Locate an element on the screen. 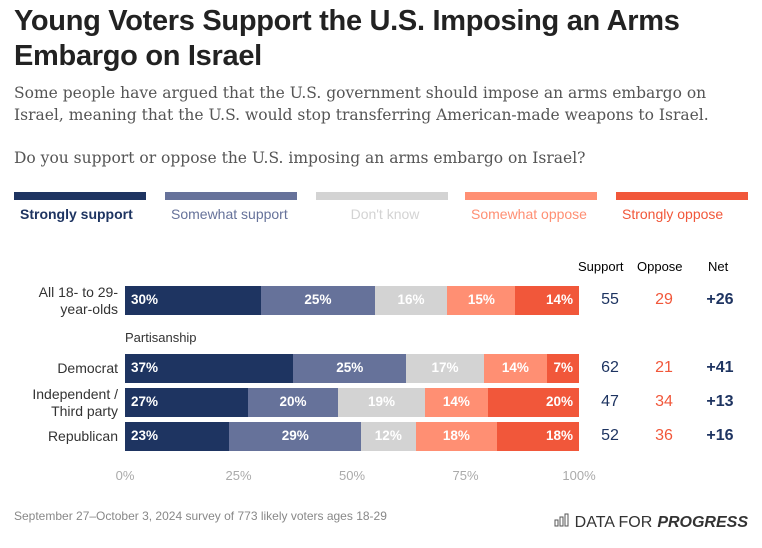 Image resolution: width=762 pixels, height=548 pixels. bar-segment: 37% is located at coordinates (209, 368).